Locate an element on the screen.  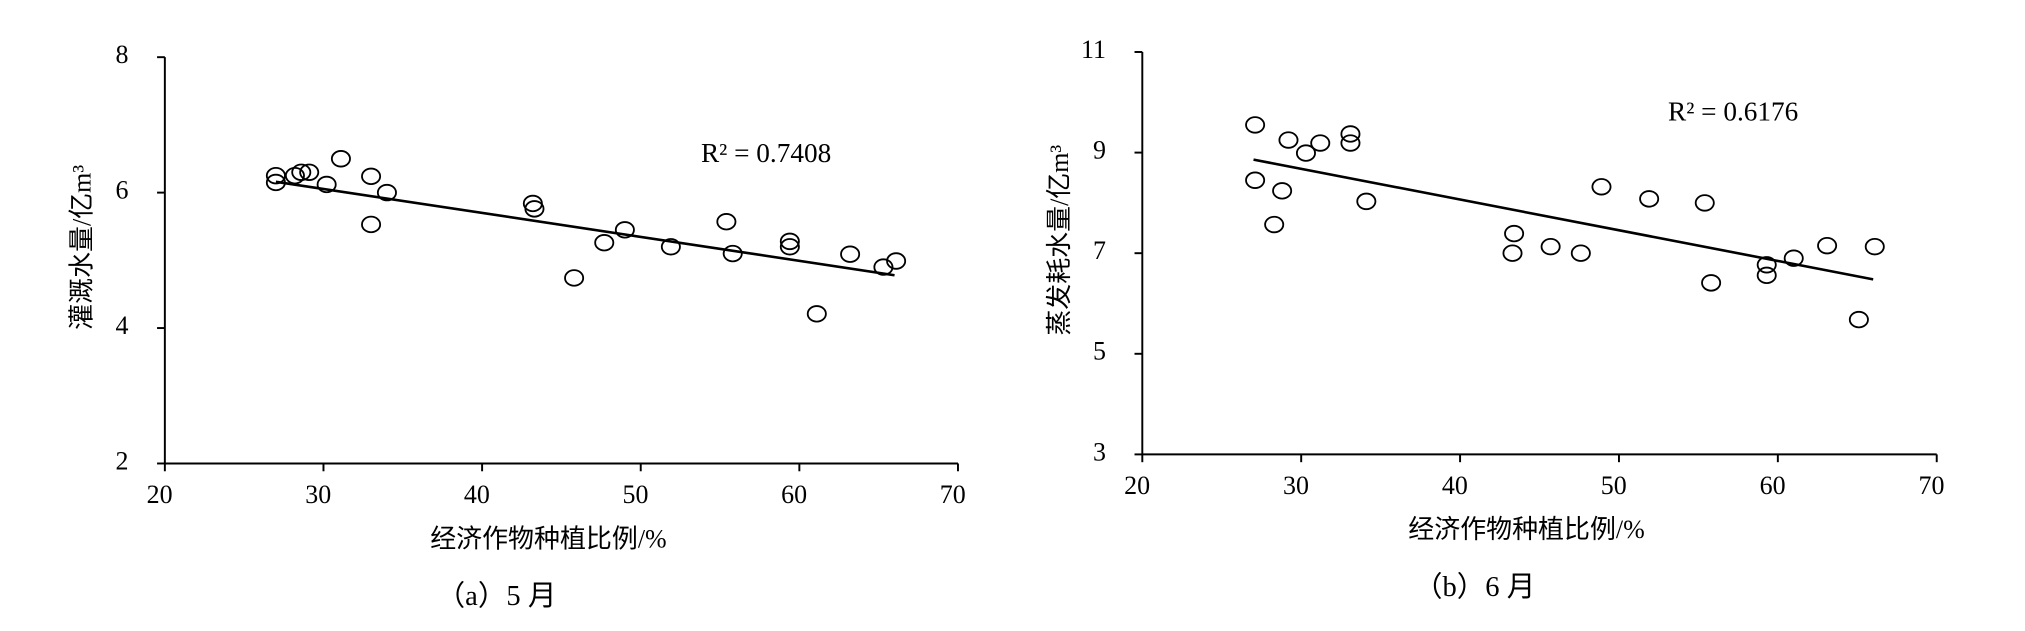
y-axis-label: 蒸发耗水量/亿m³ is located at coordinates (1059, 240).